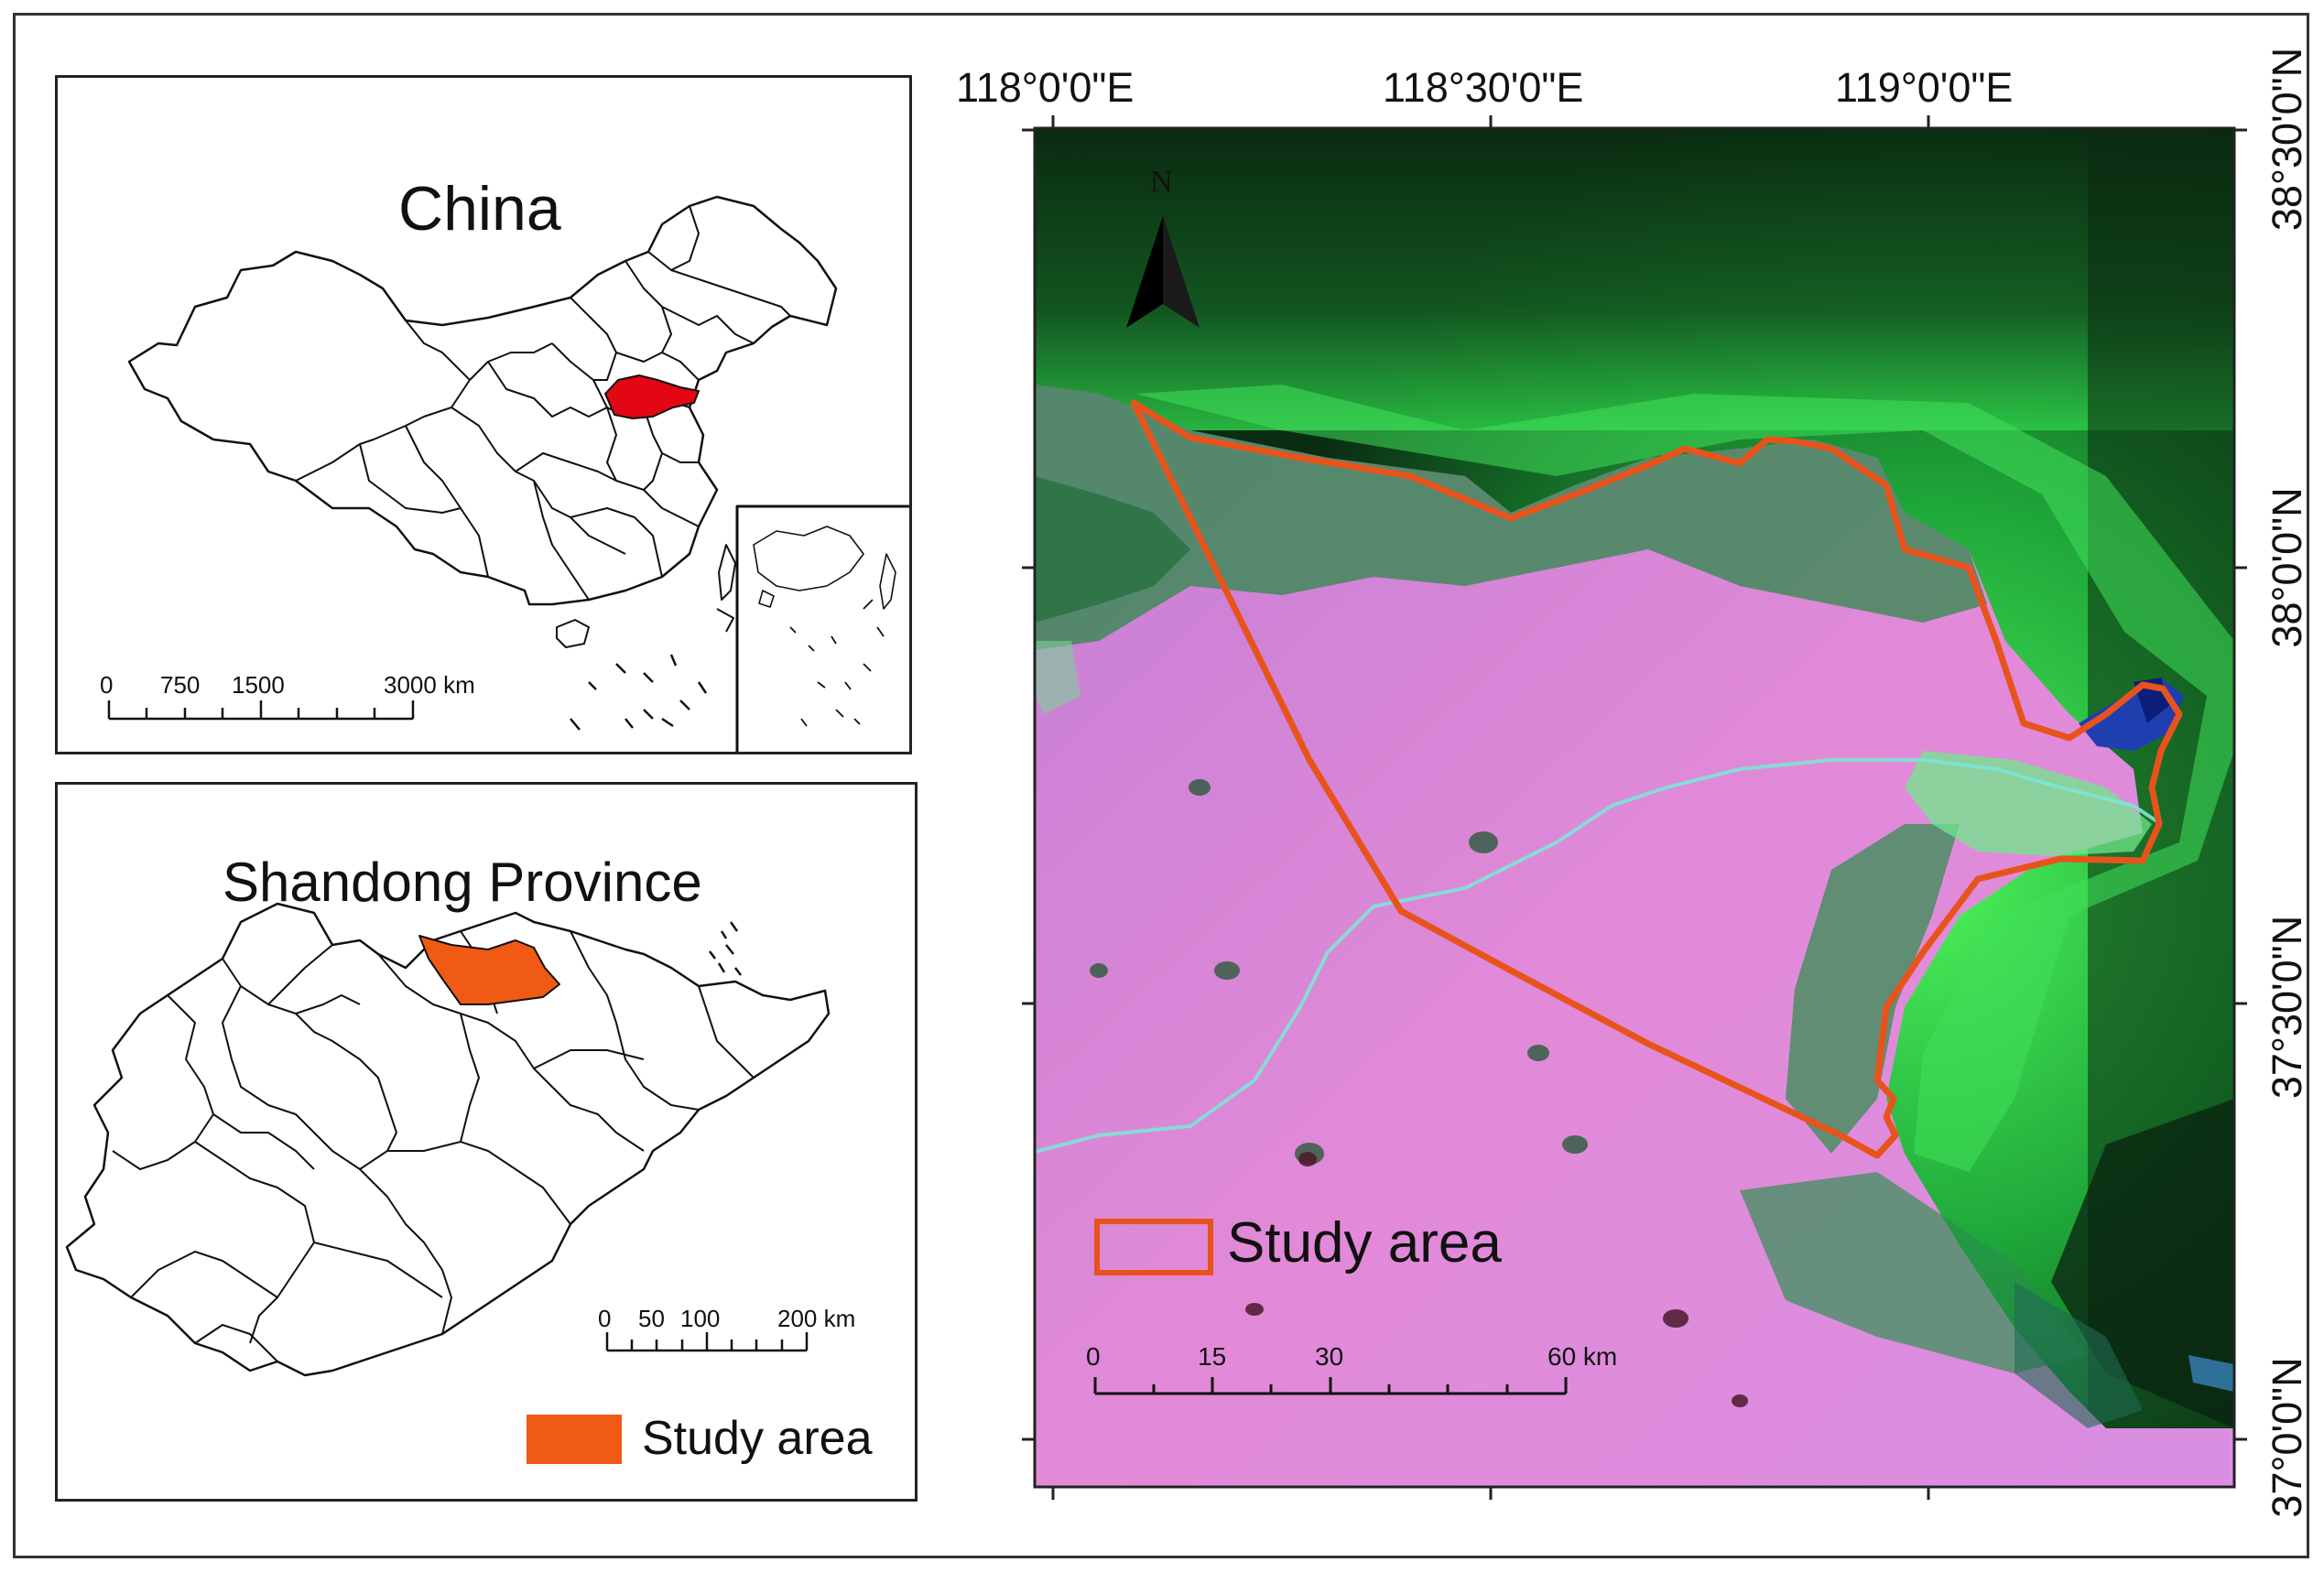 The width and height of the screenshot is (2324, 1573). What do you see at coordinates (1925, 88) in the screenshot?
I see `lon-label-119-00: 119°0'0"E` at bounding box center [1925, 88].